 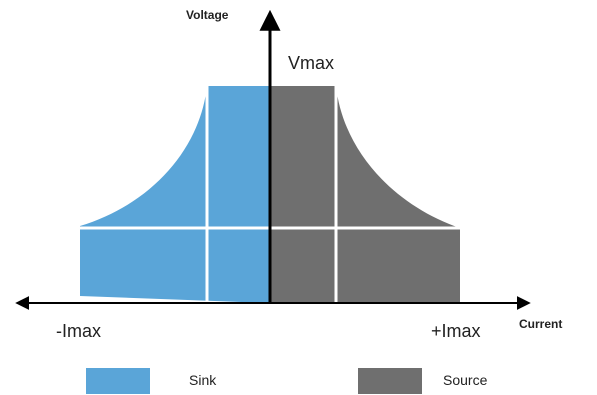 I want to click on y-axis-title: Voltage, so click(x=207, y=15).